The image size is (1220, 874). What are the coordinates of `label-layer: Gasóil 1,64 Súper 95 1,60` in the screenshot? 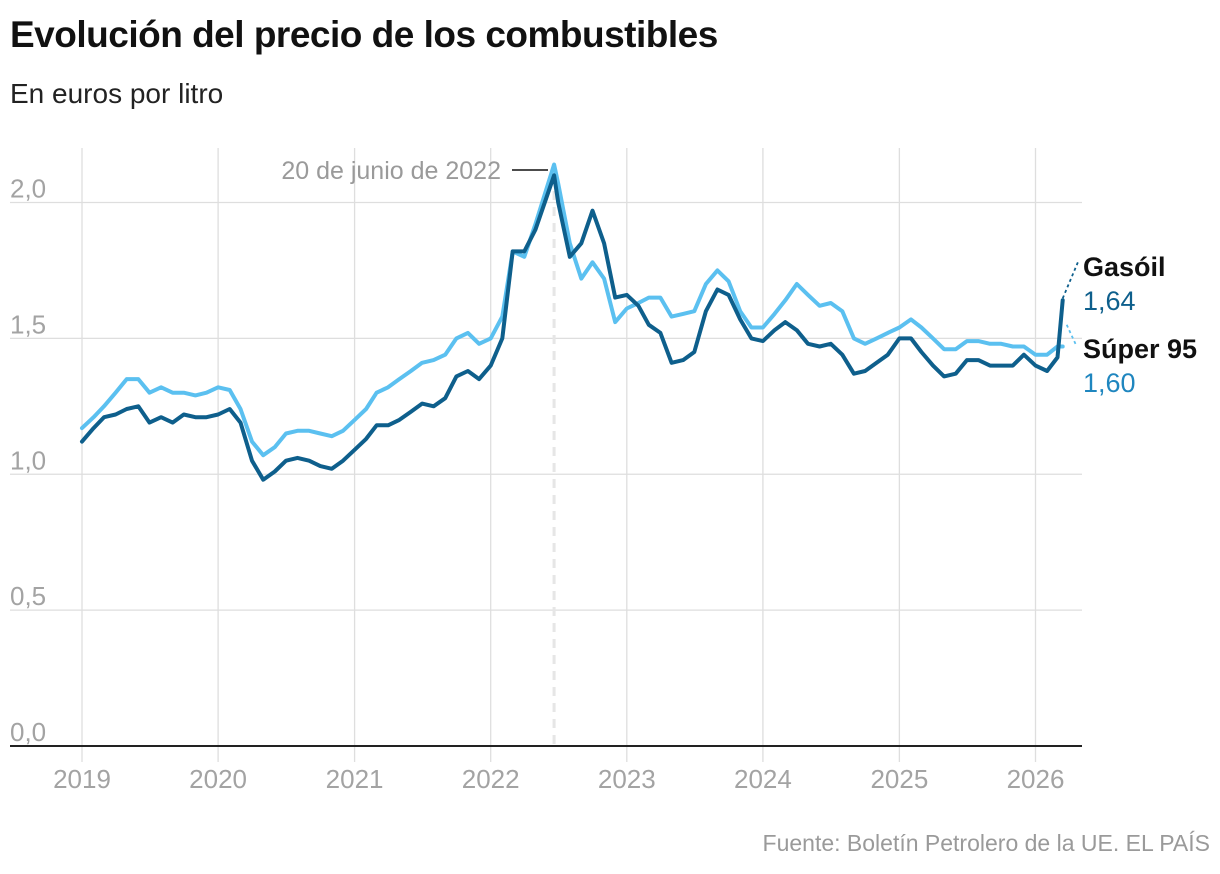 It's located at (1129, 325).